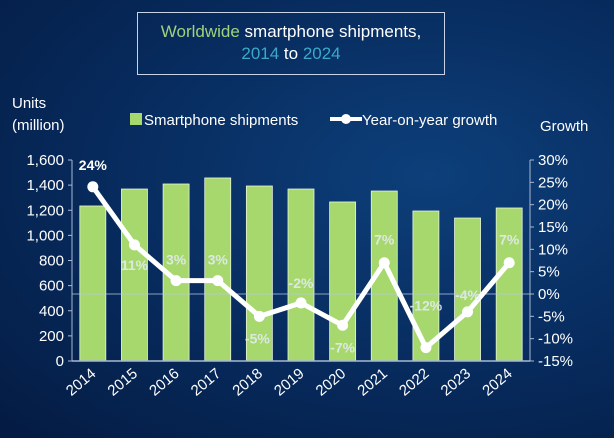  What do you see at coordinates (346, 119) in the screenshot?
I see `legend-marker` at bounding box center [346, 119].